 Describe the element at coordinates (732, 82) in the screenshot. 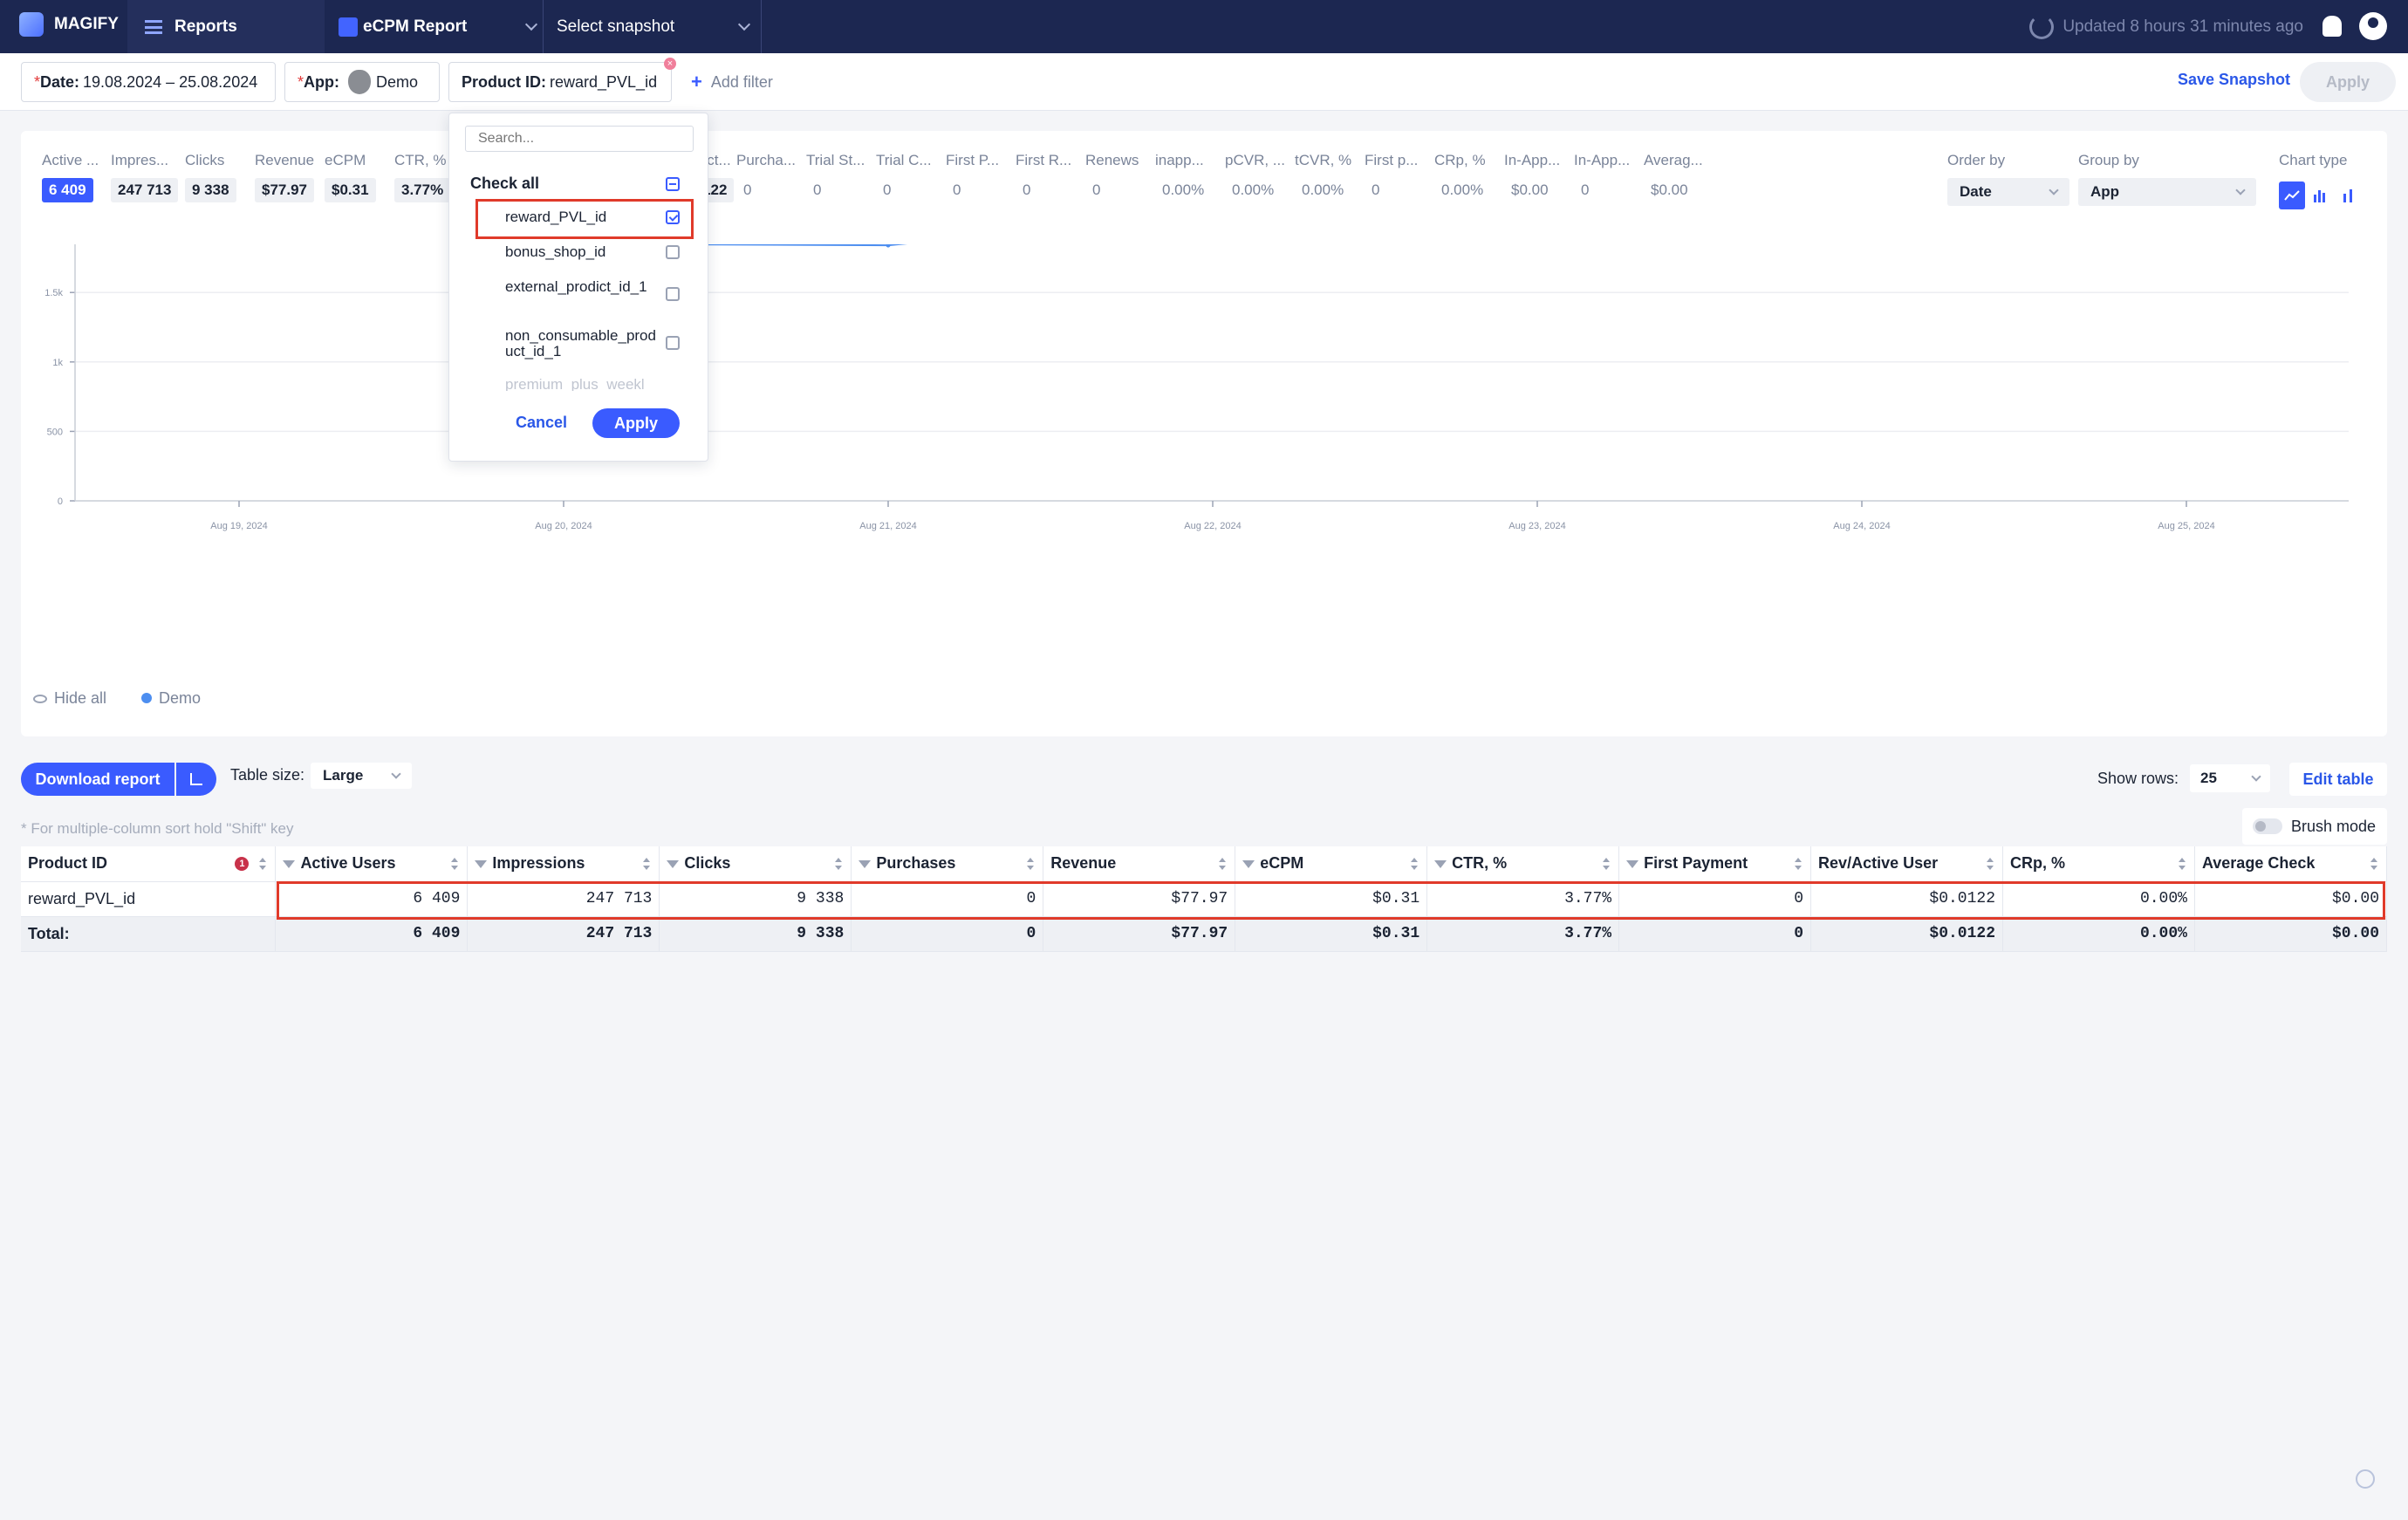

I see `add-filter-button: + Add filter` at that location.